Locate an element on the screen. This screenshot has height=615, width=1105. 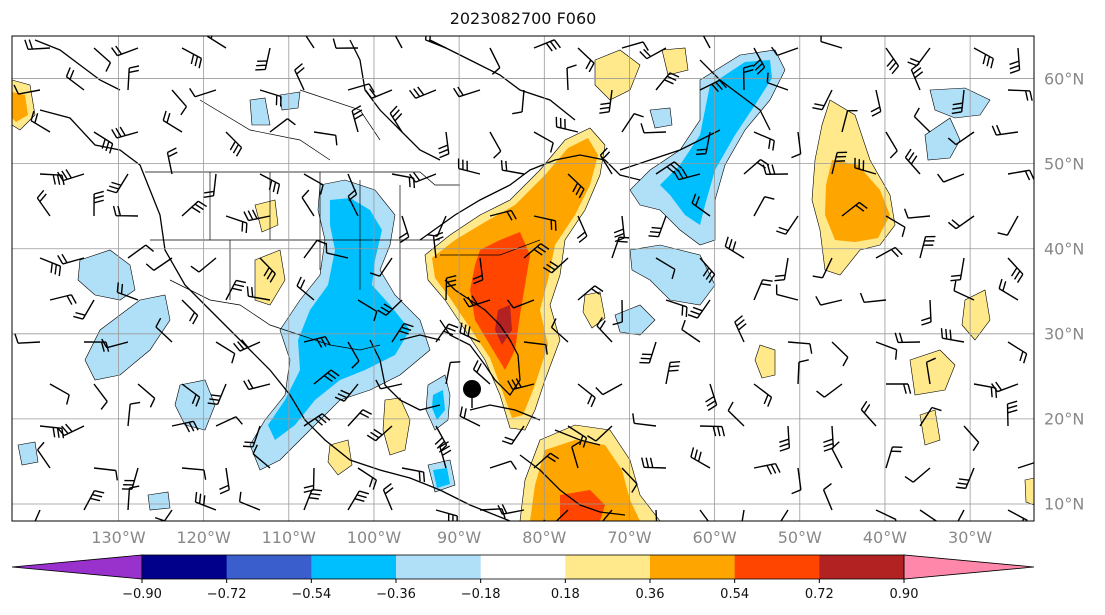
colorbar-extend-high is located at coordinates (969, 567).